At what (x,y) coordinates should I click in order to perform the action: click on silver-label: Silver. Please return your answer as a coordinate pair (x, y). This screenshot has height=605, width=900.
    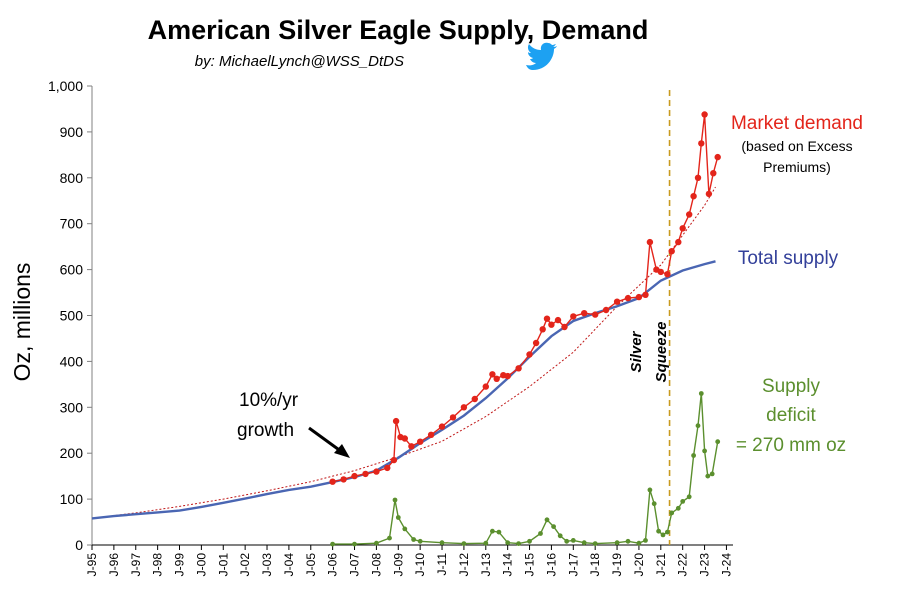
    Looking at the image, I should click on (636, 351).